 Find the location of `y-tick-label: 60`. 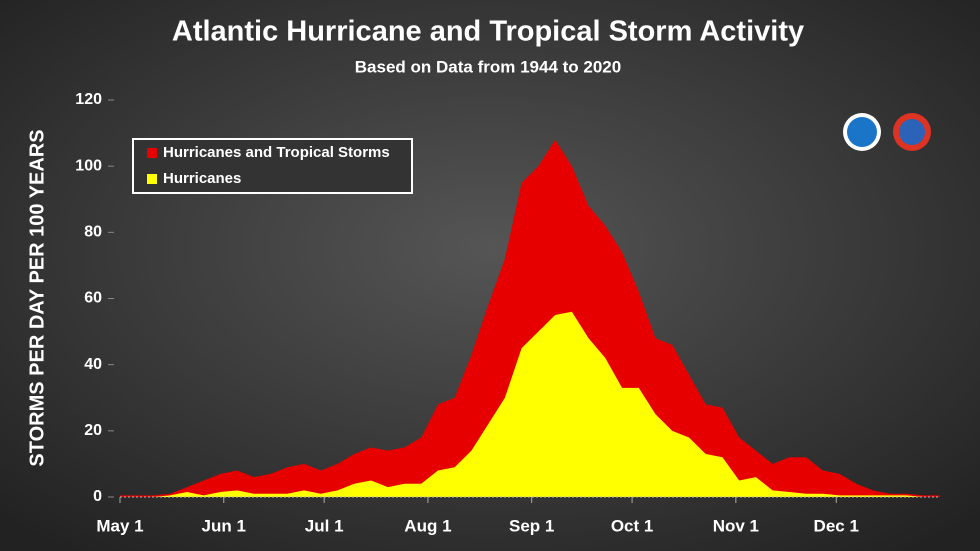

y-tick-label: 60 is located at coordinates (93, 298).